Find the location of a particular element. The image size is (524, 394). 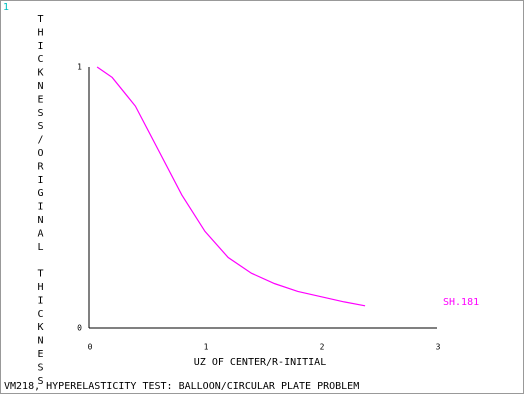

x-axis-label: UZ OF CENTER/R-INITIAL is located at coordinates (260, 362).